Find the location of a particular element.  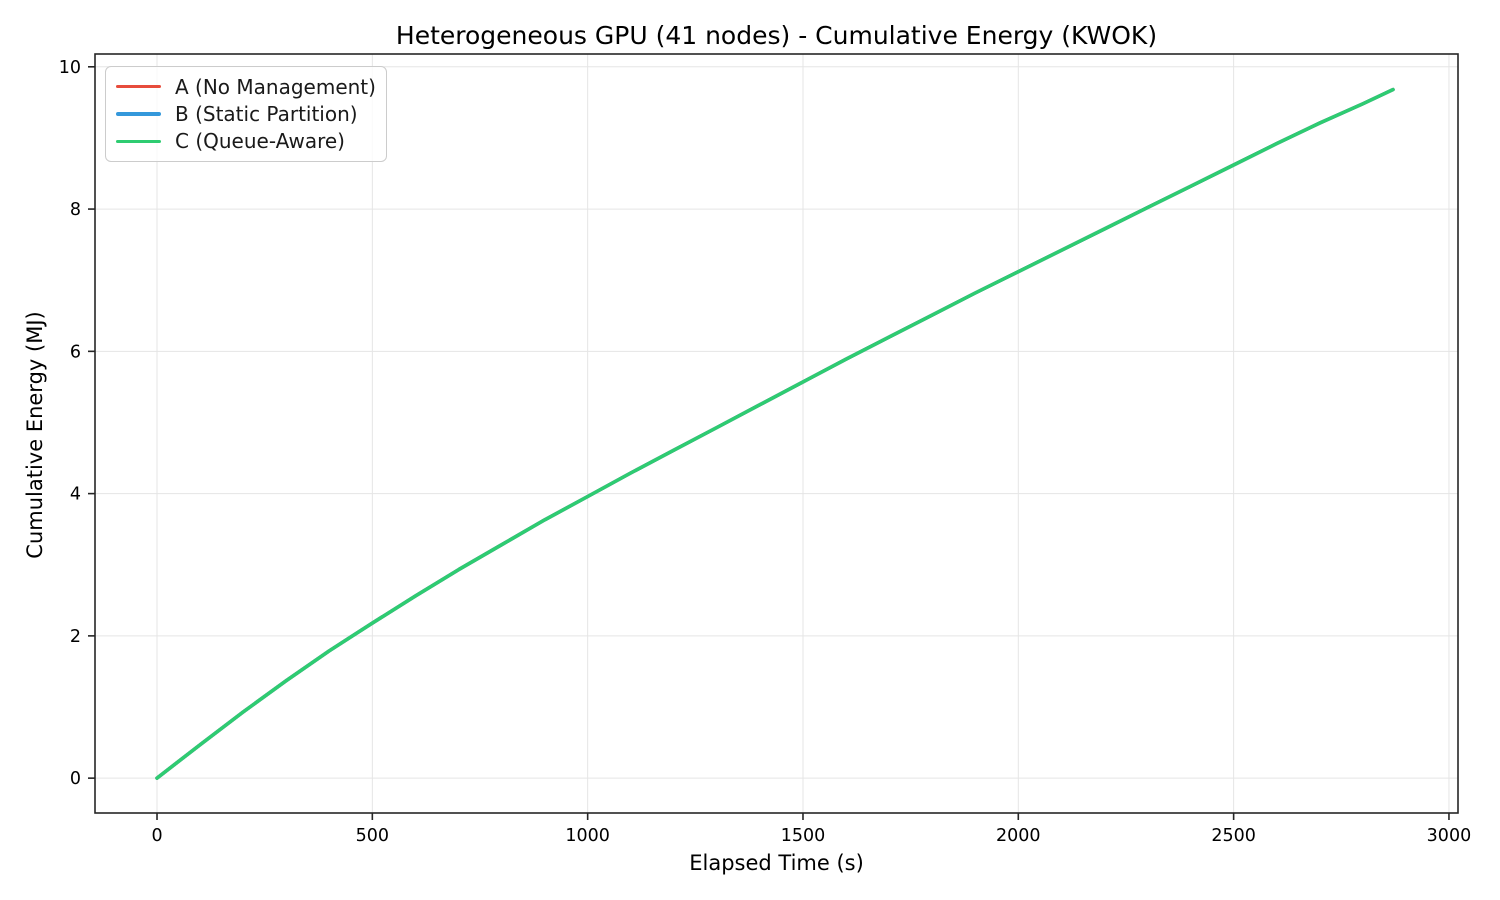

legend-line-a-icon is located at coordinates (138, 86).